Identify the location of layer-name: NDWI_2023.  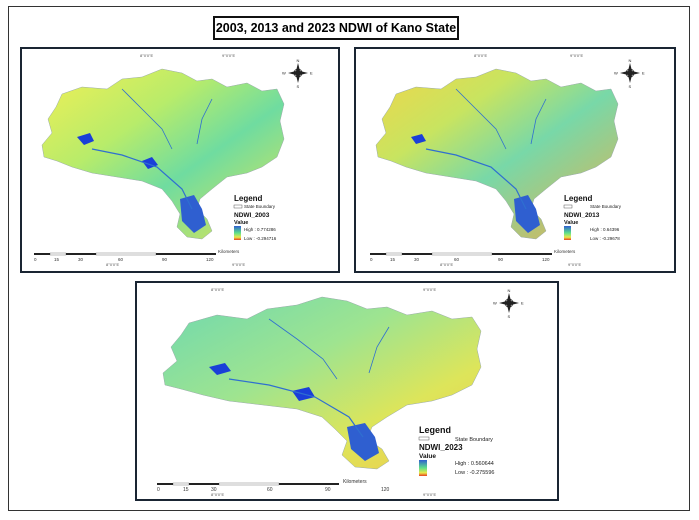
(441, 447).